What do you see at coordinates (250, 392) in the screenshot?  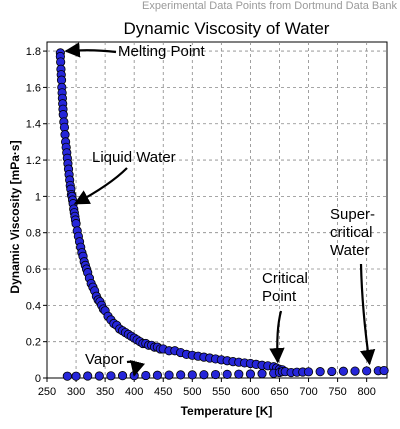 I see `x-tick-label: 600` at bounding box center [250, 392].